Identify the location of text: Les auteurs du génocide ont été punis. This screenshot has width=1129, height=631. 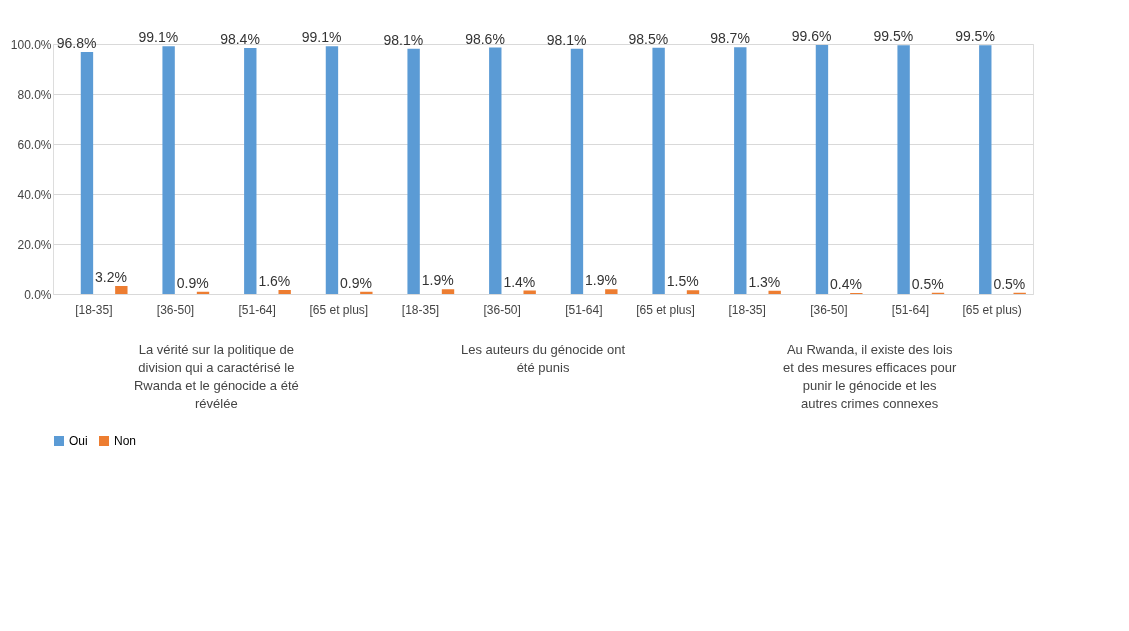
(543, 358).